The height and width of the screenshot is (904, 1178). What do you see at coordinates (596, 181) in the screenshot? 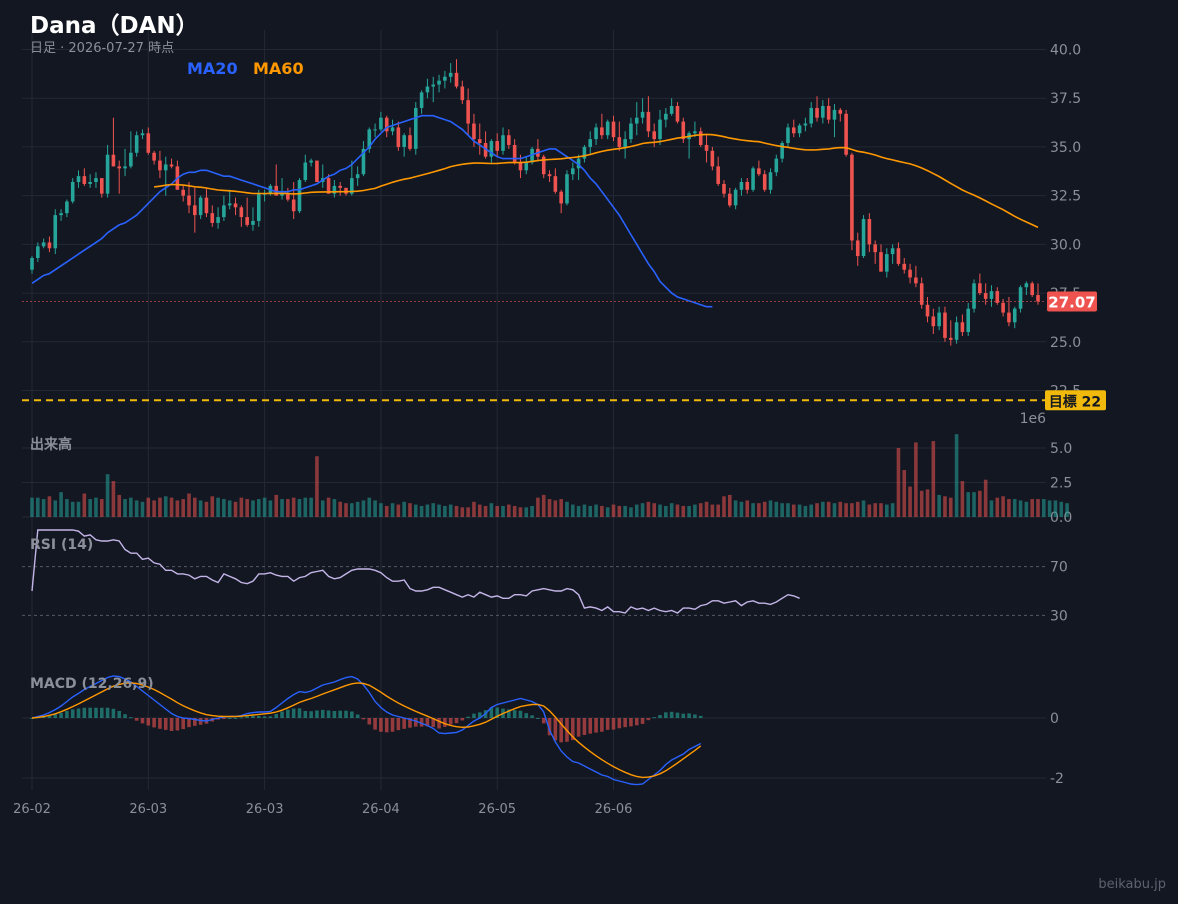
I see `ma60-line` at bounding box center [596, 181].